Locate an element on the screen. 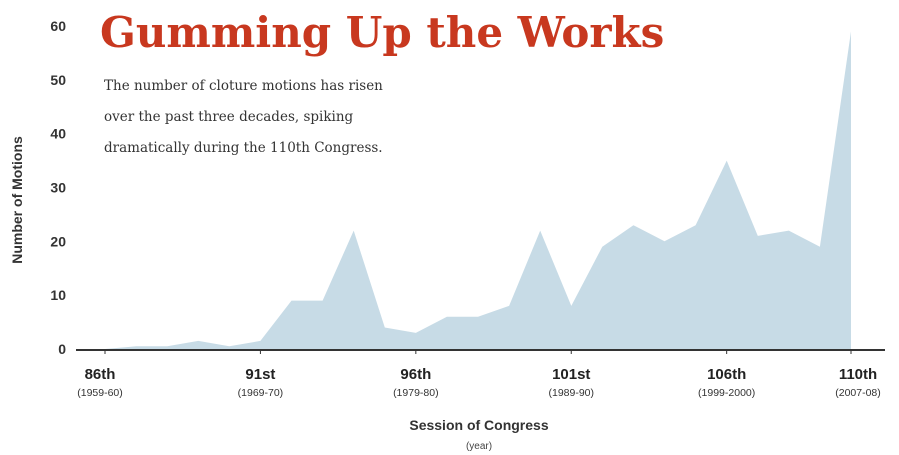  x-tick-sublabel: (1959-60) is located at coordinates (100, 393).